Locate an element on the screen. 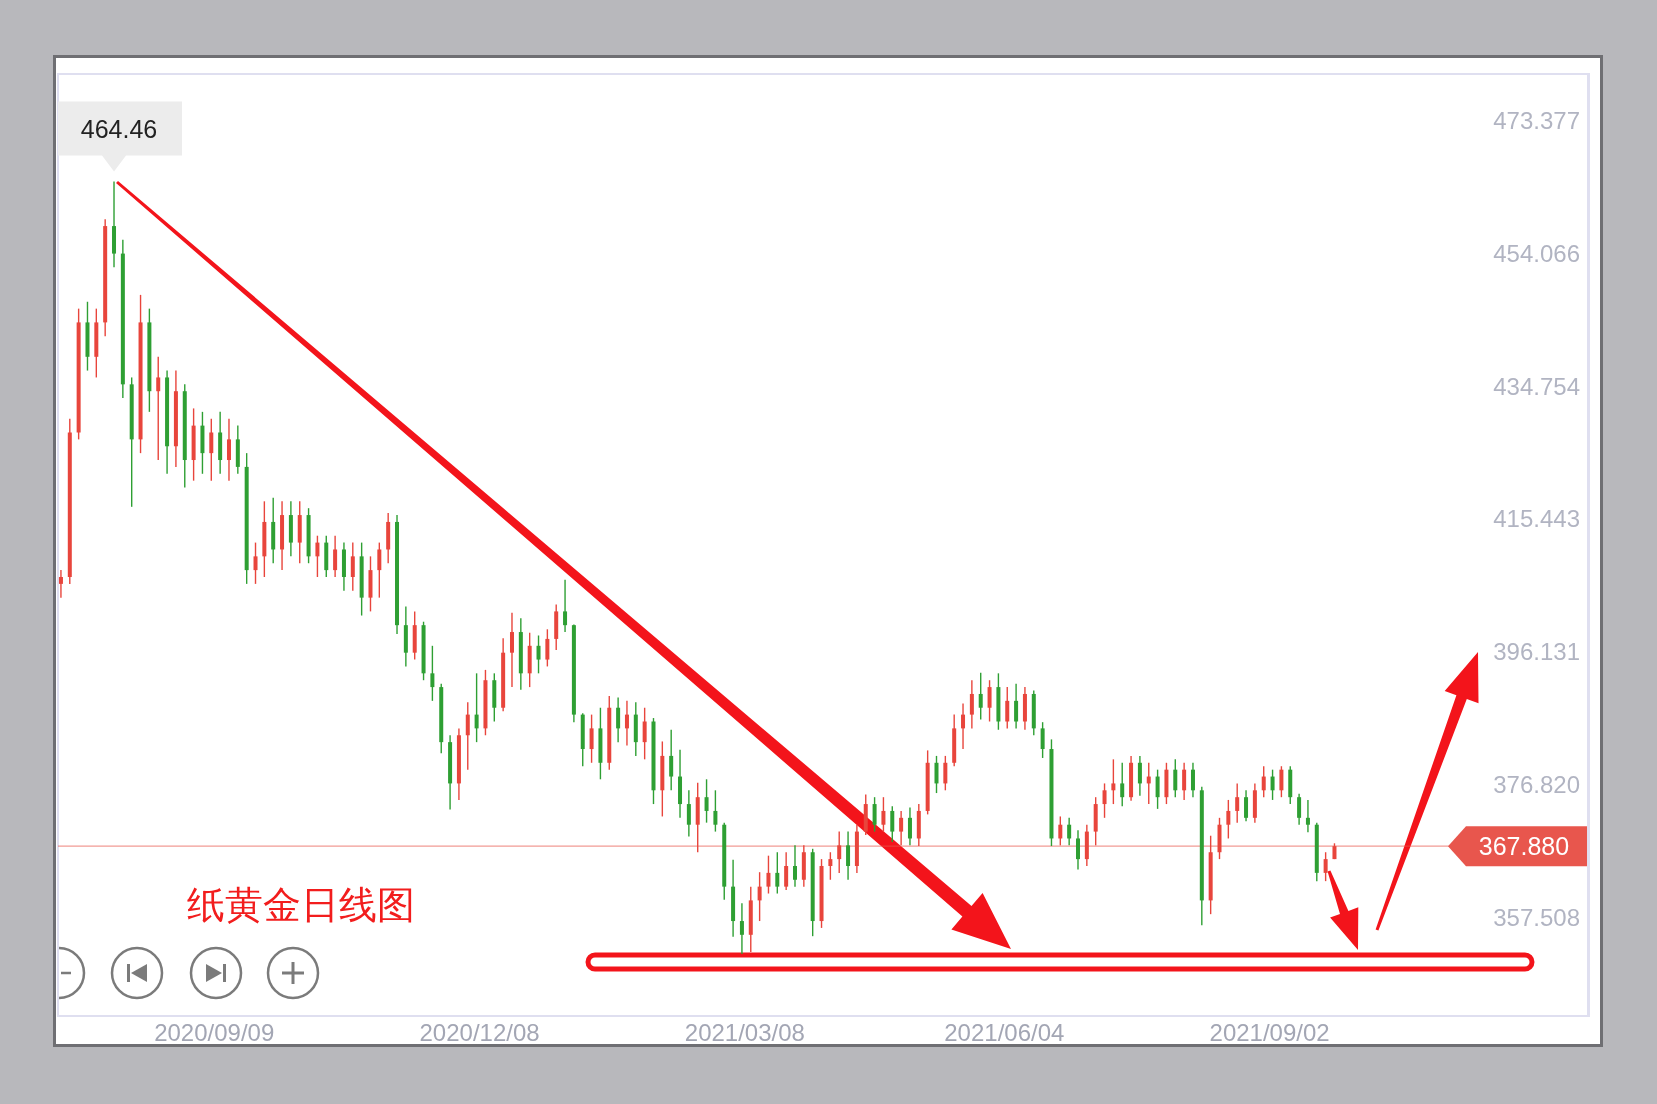 The image size is (1657, 1104). x-tick-label: 2021/06/04 is located at coordinates (1004, 1033).